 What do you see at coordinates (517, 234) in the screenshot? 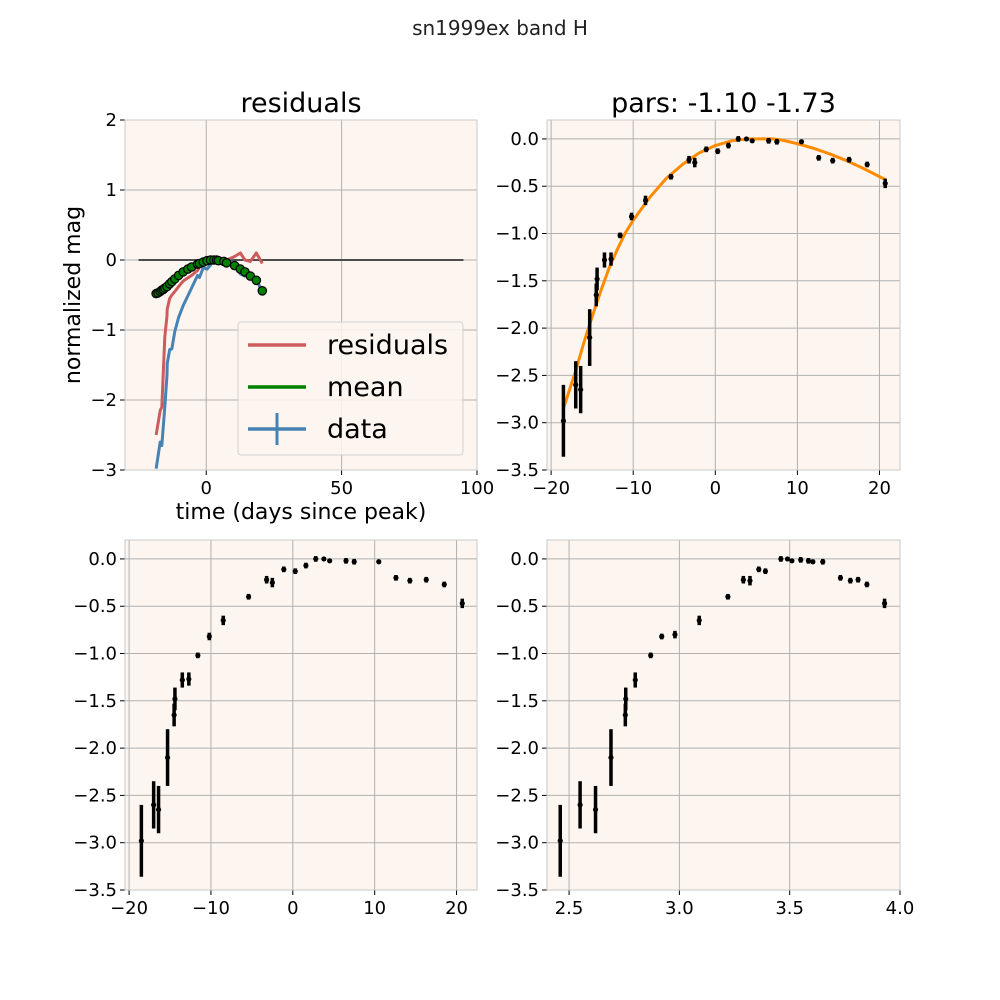
I see `y-tick-label: −1.0` at bounding box center [517, 234].